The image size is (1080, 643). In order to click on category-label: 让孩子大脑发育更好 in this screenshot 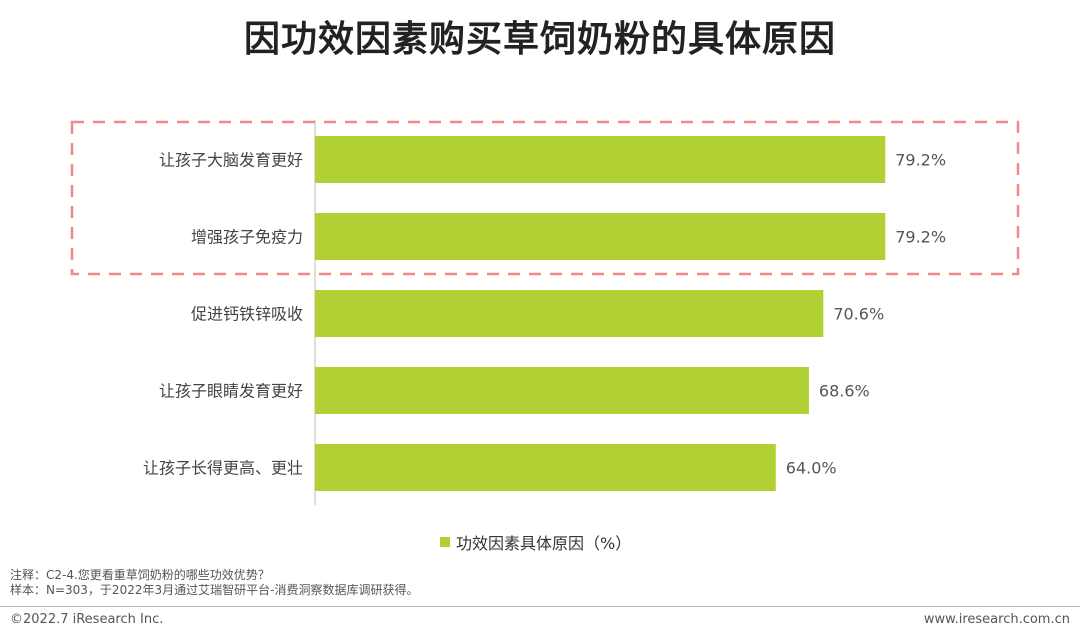, I will do `click(231, 160)`.